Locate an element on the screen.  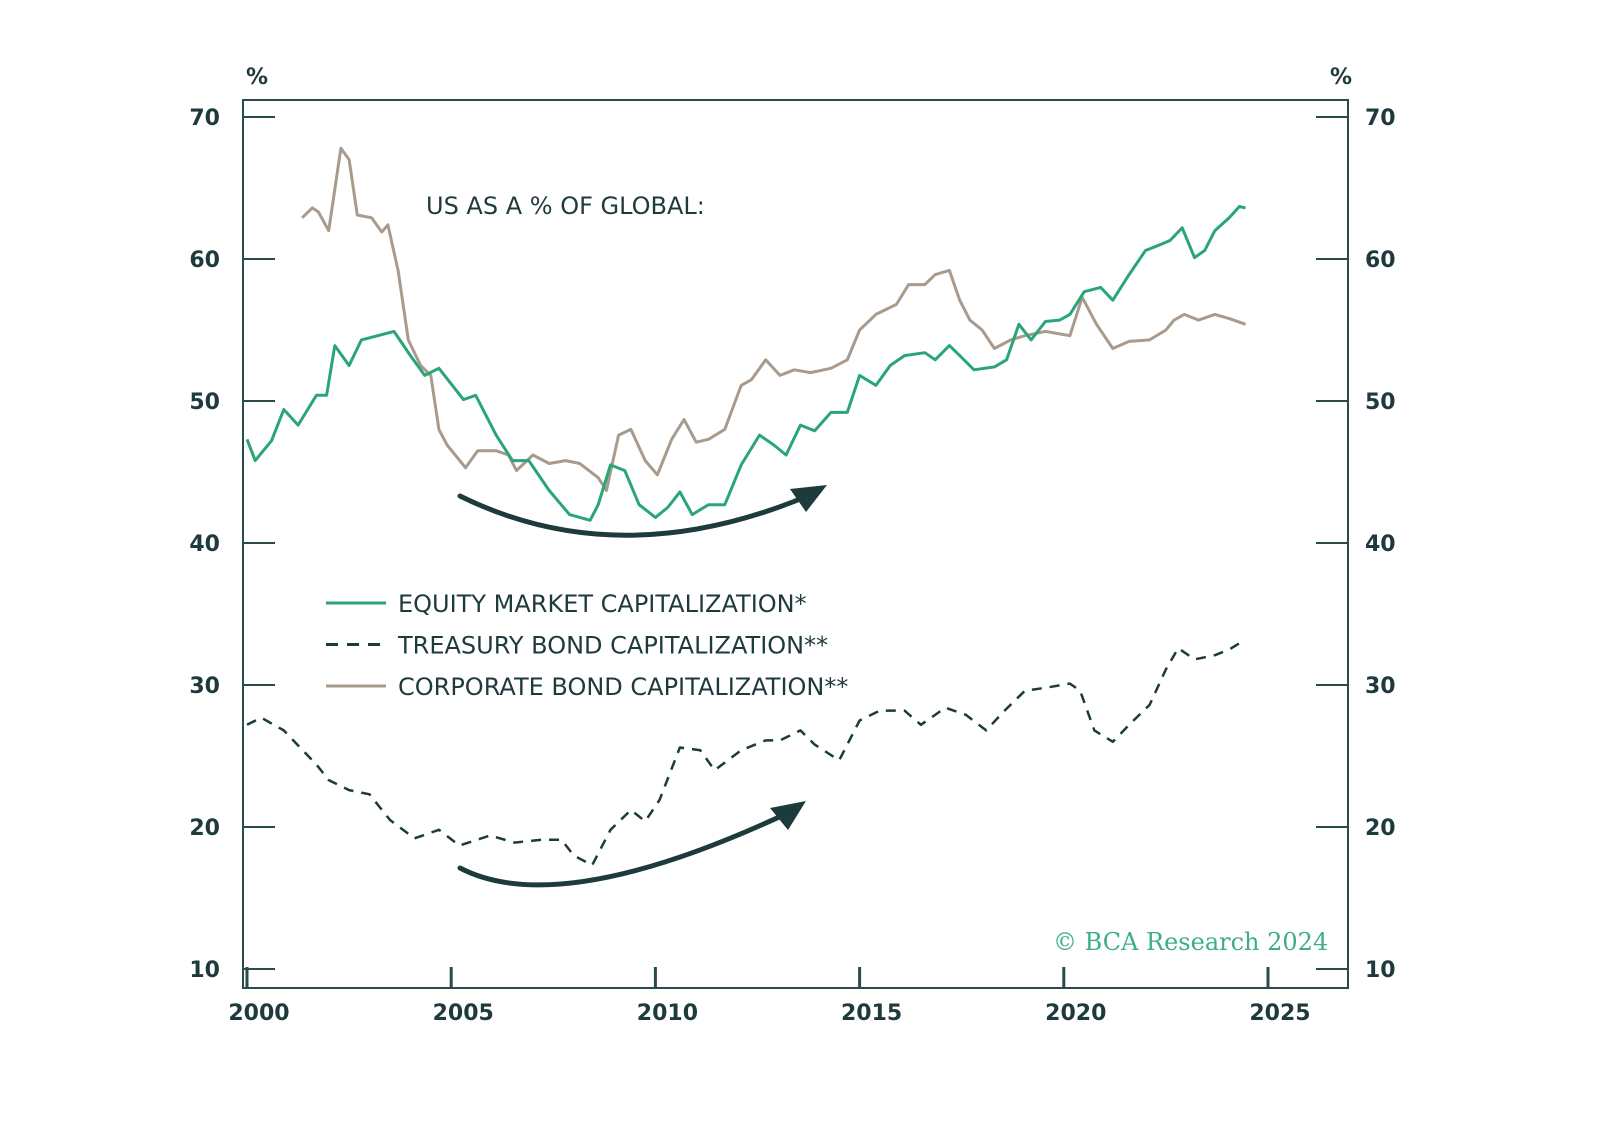
x-tick-label: 2025 is located at coordinates (1279, 1013).